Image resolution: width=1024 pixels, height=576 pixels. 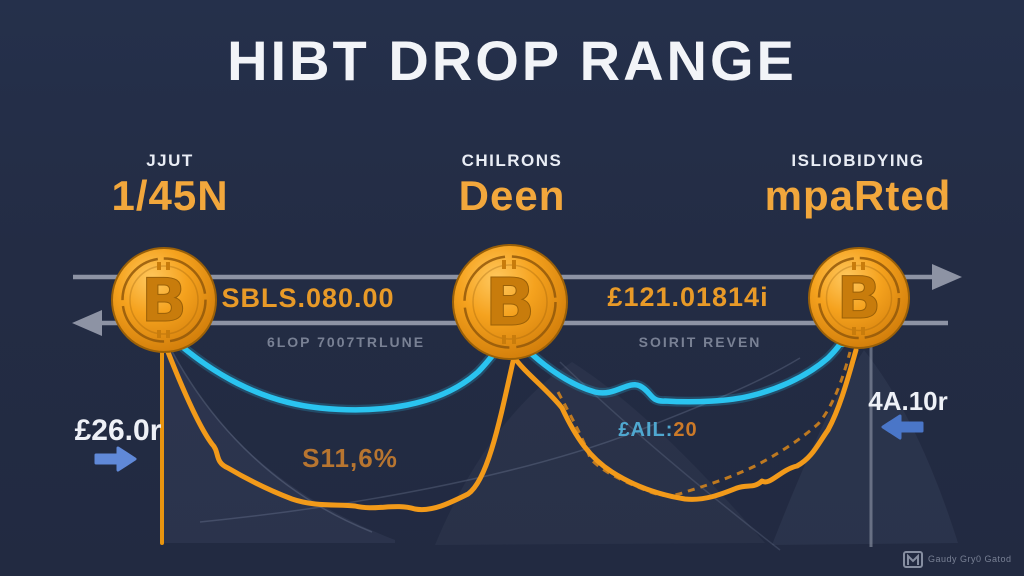 I want to click on dashed-trend-line, so click(x=704, y=424).